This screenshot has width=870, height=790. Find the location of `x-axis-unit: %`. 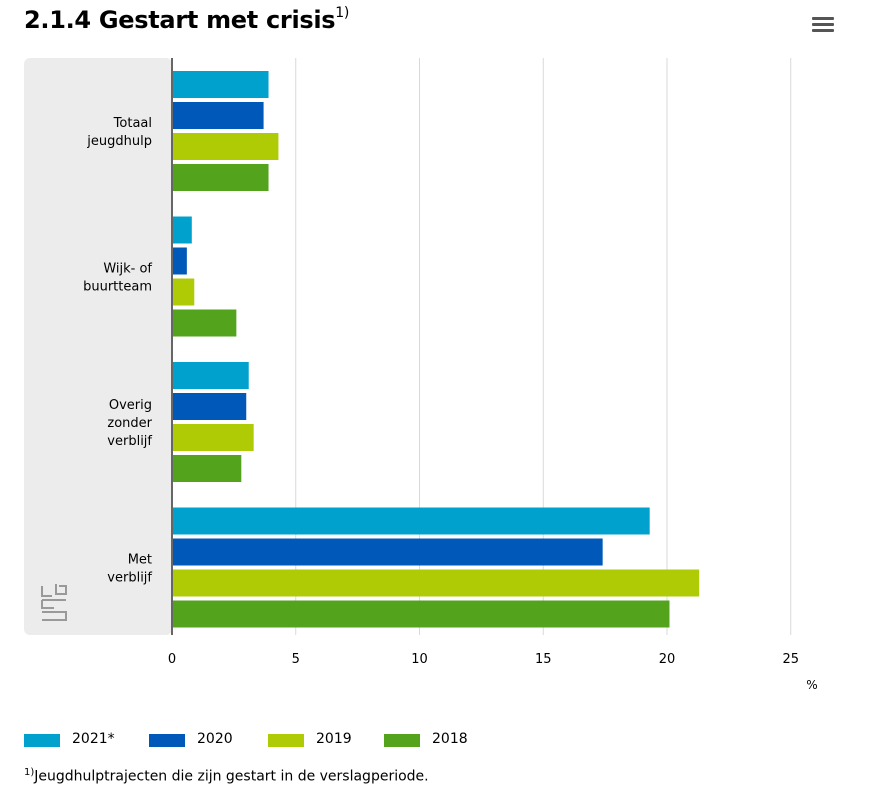

x-axis-unit: % is located at coordinates (811, 685).